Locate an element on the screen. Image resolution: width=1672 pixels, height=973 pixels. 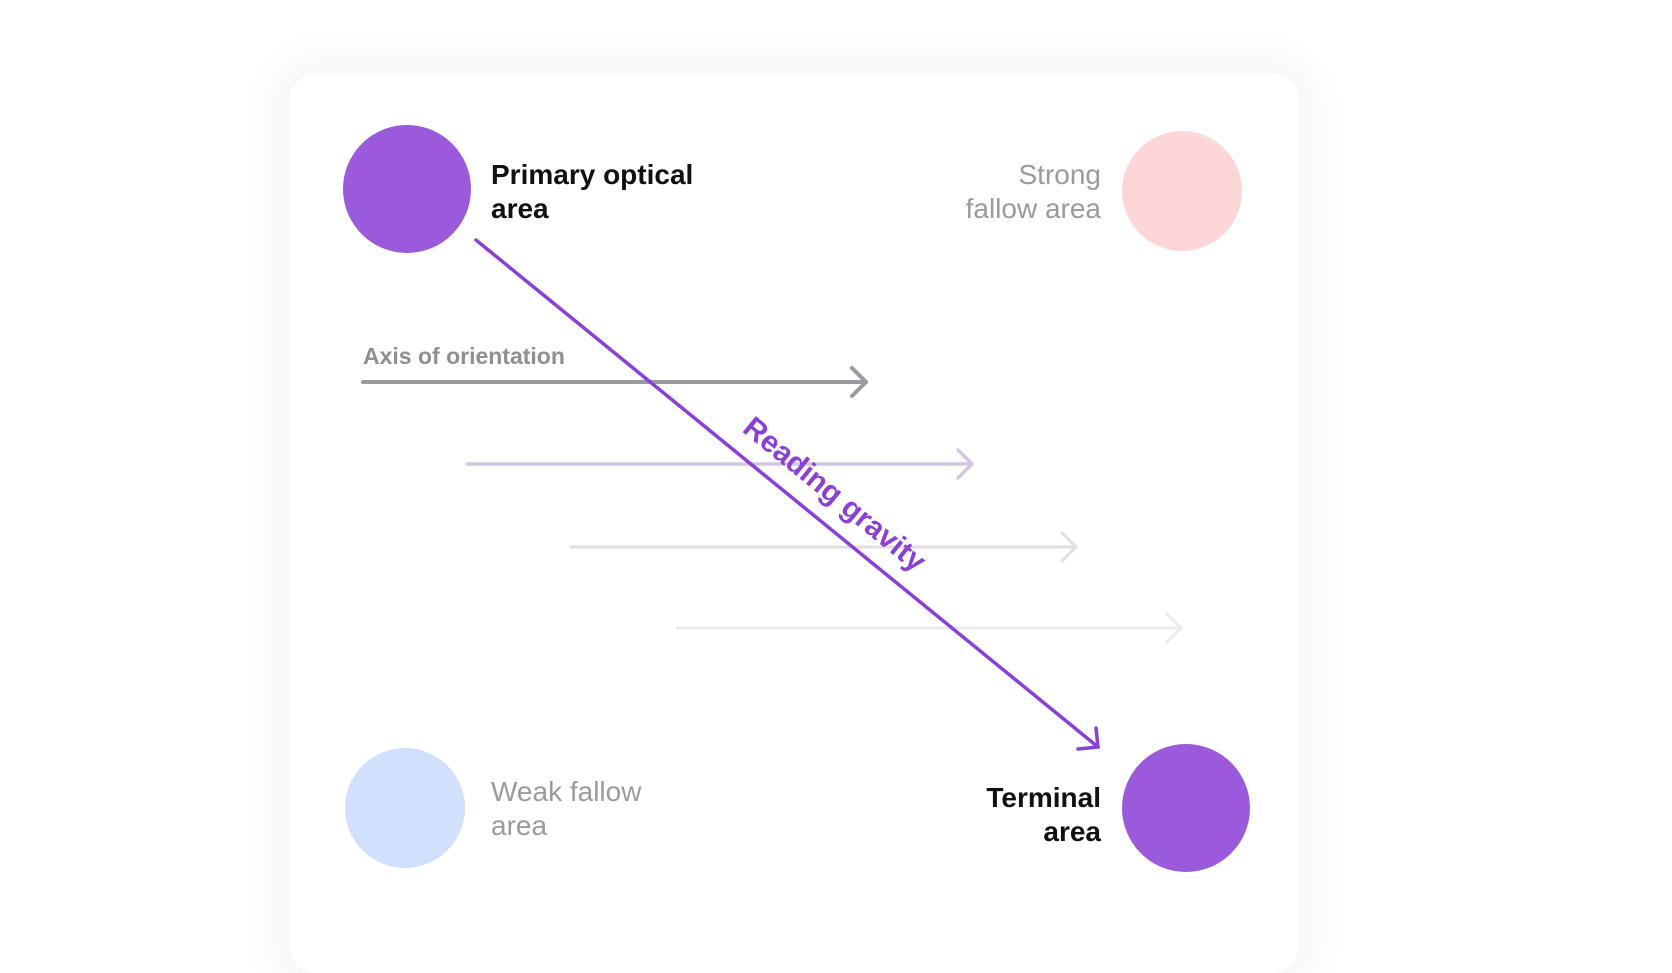
strong-label-line2: fallow area is located at coordinates (1033, 208).